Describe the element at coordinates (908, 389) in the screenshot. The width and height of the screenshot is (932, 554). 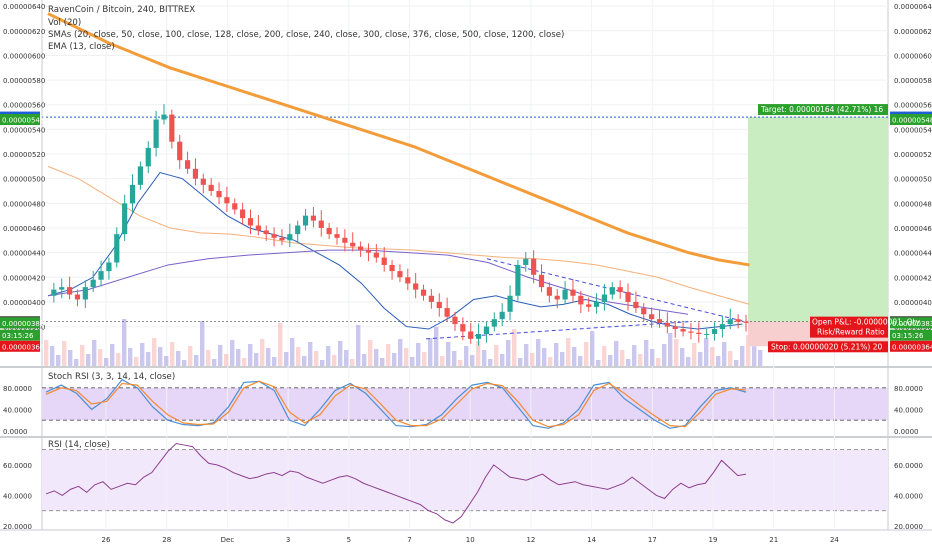
I see `stoch-tick-right: 80.0000` at that location.